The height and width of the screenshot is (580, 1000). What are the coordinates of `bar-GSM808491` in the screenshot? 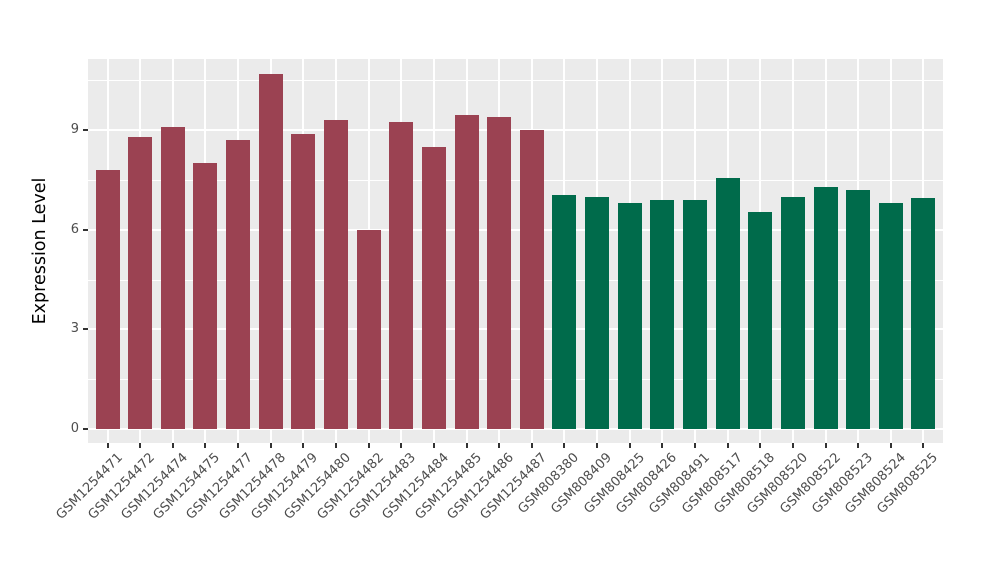 It's located at (694, 314).